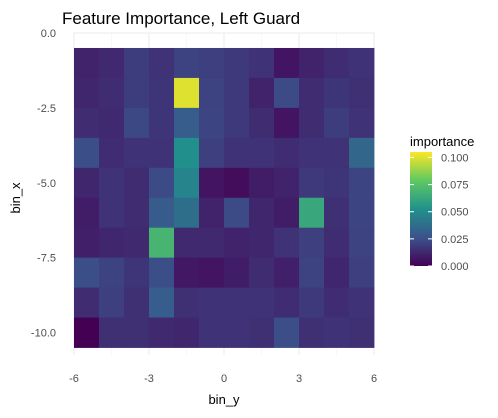 The height and width of the screenshot is (418, 498). I want to click on y-axis-ticks: 0.0 -2.5 -5.0 -7.5 -10.0, so click(43, 184).